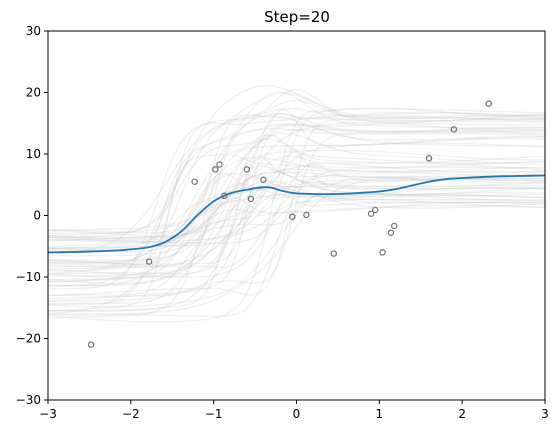 Image resolution: width=559 pixels, height=433 pixels. I want to click on chart-title: Step=20, so click(297, 17).